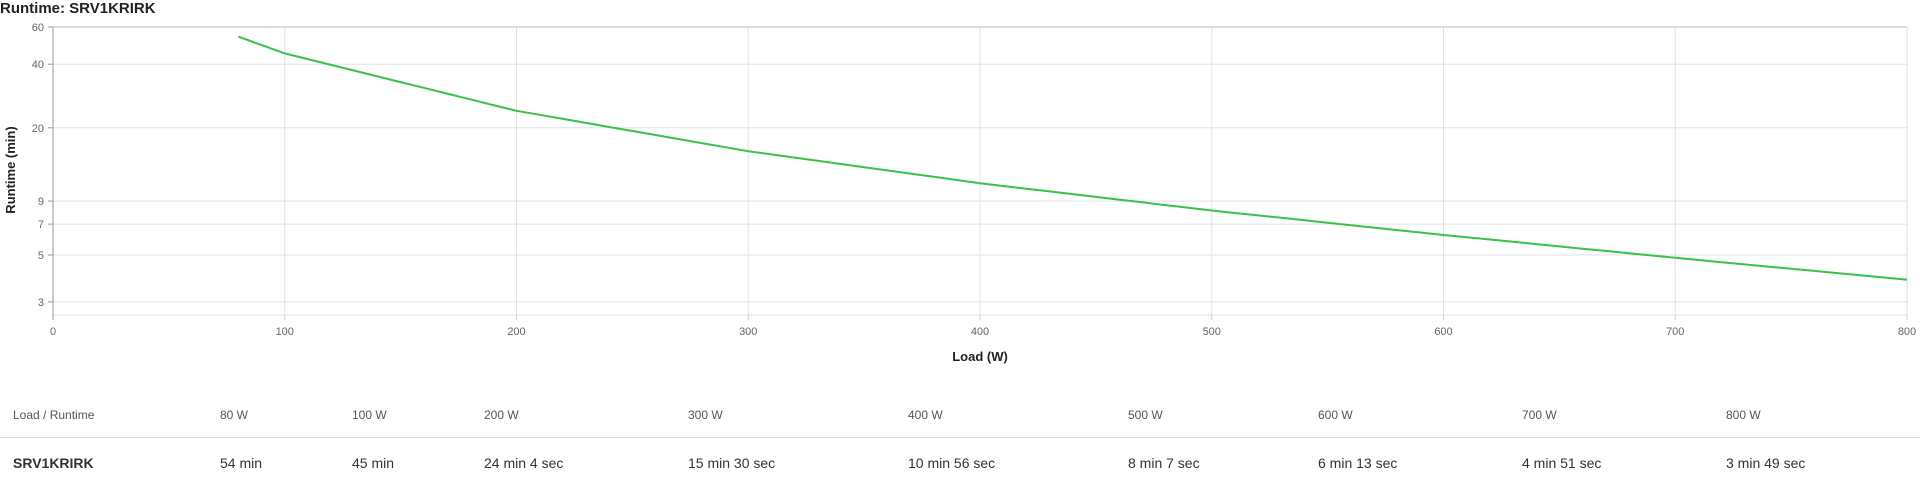 Image resolution: width=1920 pixels, height=487 pixels. Describe the element at coordinates (41, 225) in the screenshot. I see `y-tick-label: 7` at that location.